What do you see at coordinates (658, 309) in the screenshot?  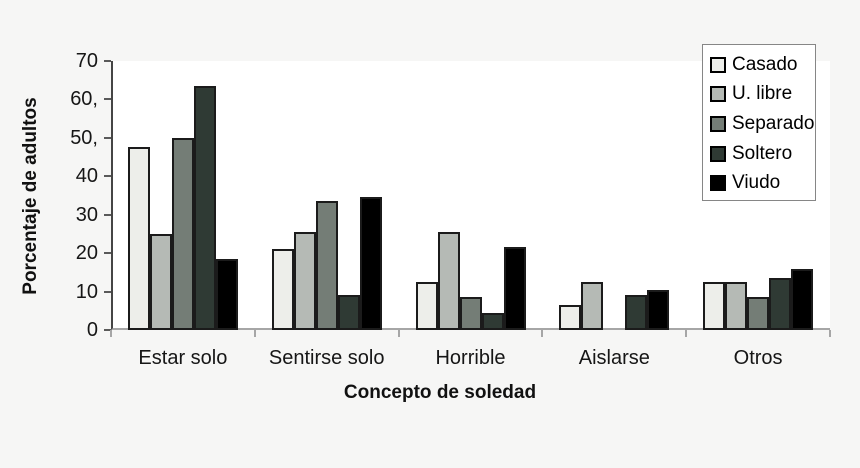 I see `bar-viudo-aislarse` at bounding box center [658, 309].